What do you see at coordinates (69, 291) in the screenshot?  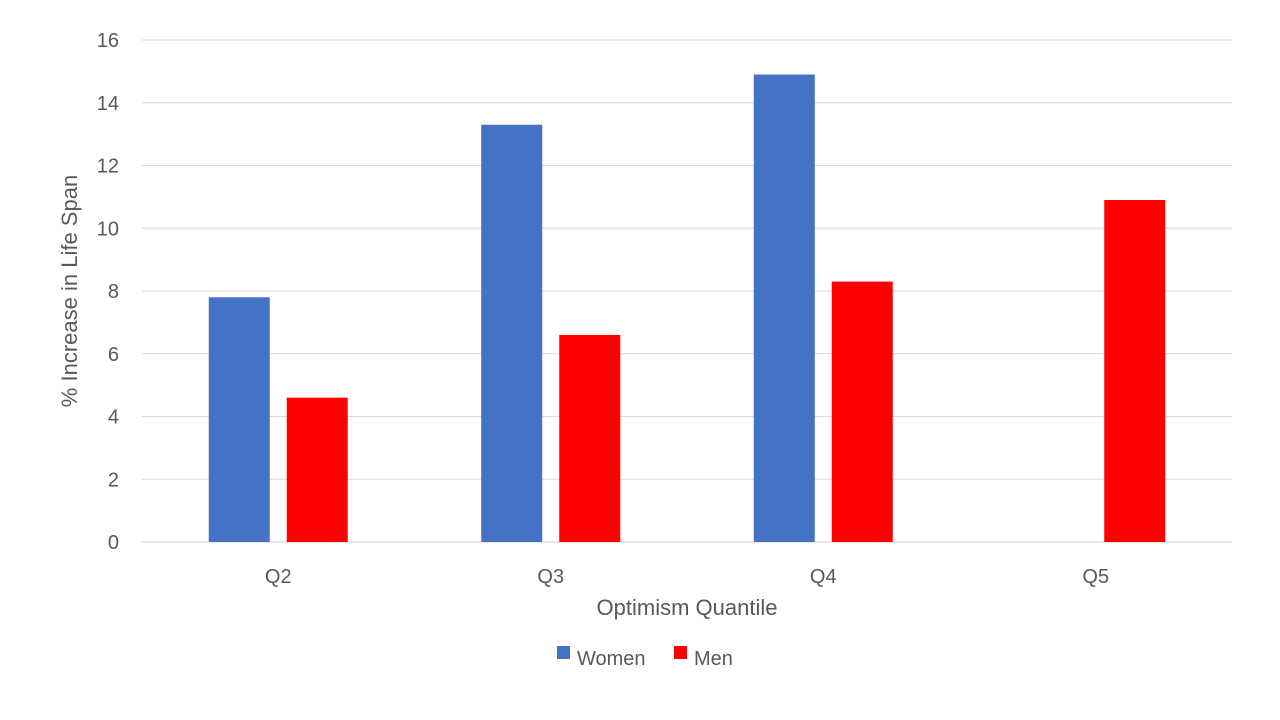 I see `y-axis-title: % Increase in Life Span` at bounding box center [69, 291].